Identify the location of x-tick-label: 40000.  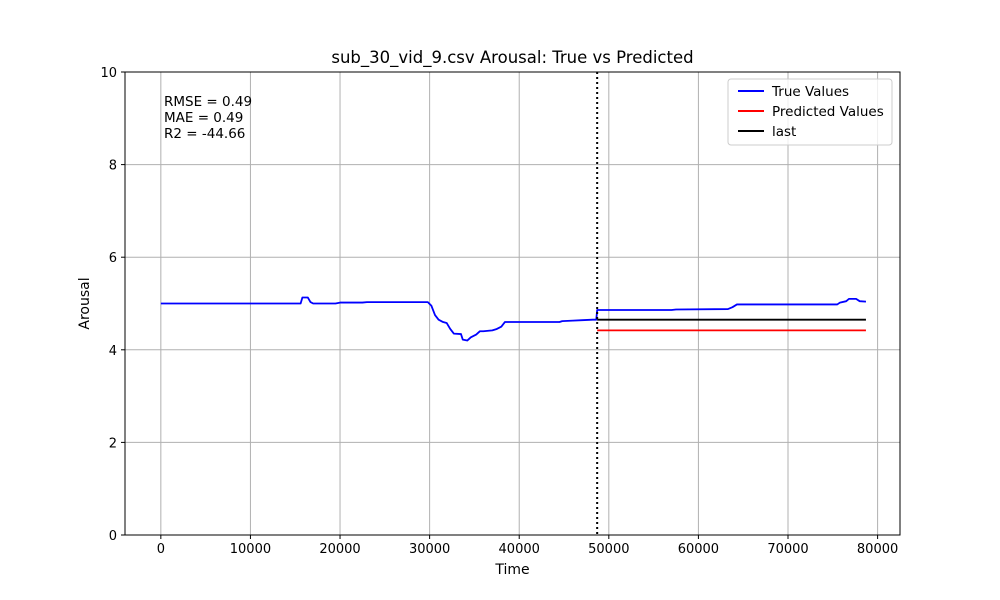
(519, 549).